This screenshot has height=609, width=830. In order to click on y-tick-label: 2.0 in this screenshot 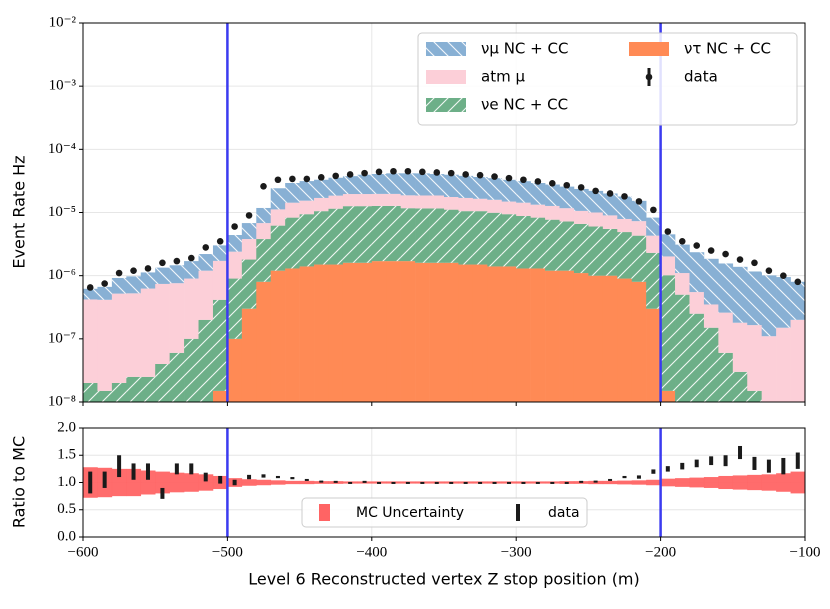, I will do `click(66, 427)`.